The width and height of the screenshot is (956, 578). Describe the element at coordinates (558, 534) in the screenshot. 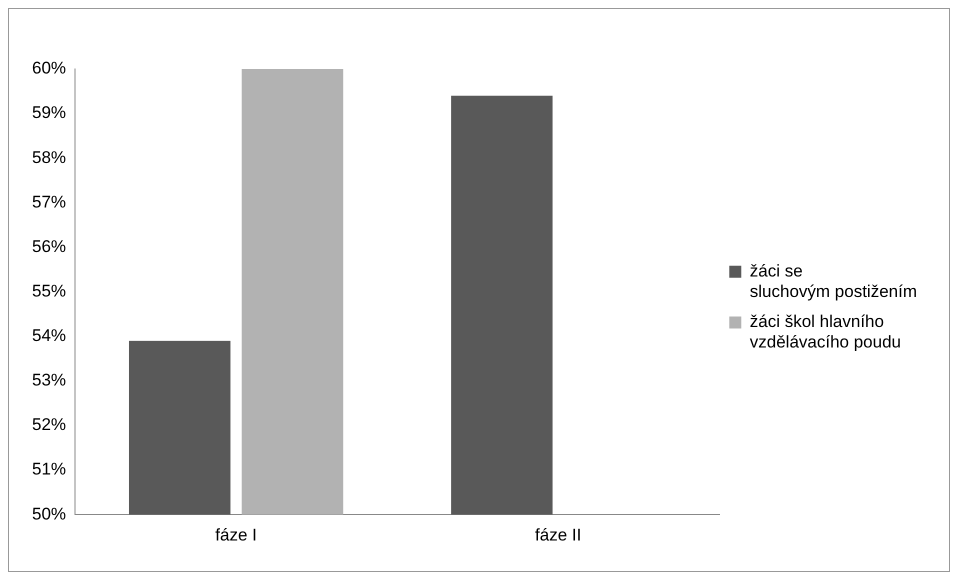

I see `x-tick-label: fáze II` at that location.